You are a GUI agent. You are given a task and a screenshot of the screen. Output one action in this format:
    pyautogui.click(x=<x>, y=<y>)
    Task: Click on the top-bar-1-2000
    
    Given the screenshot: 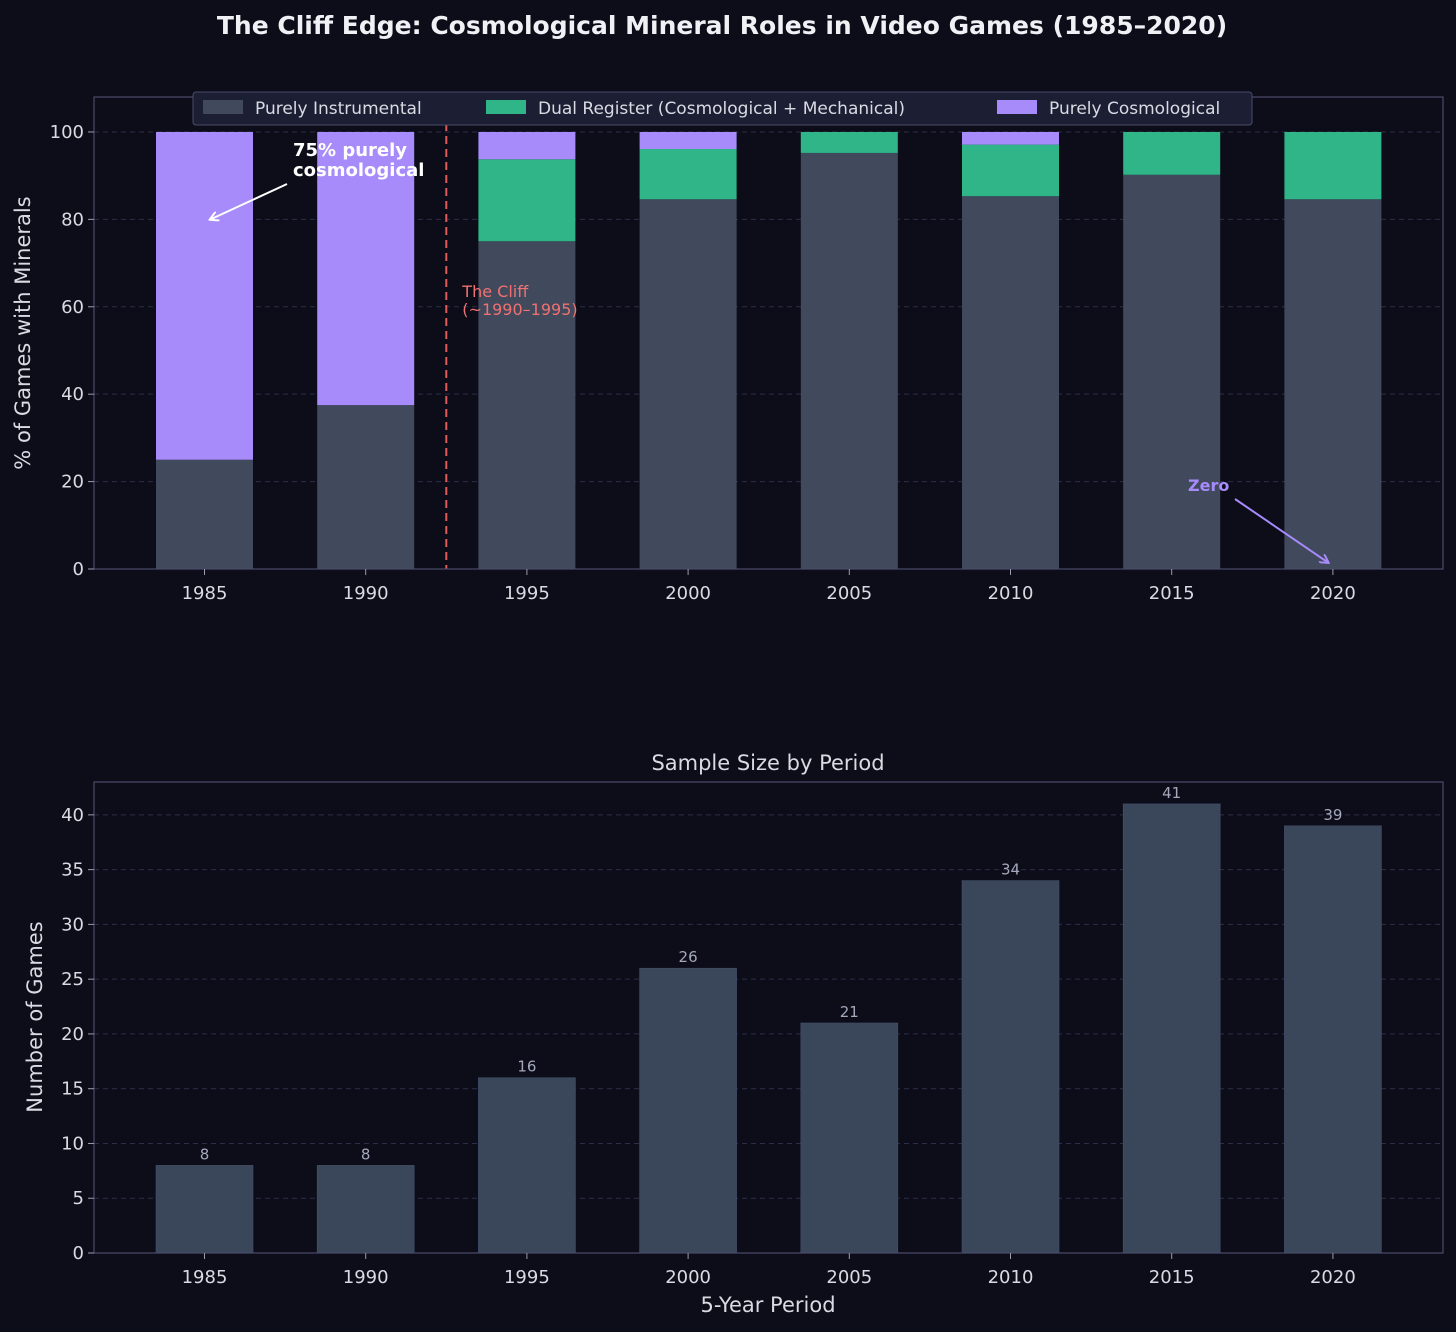 What is the action you would take?
    pyautogui.click(x=688, y=174)
    